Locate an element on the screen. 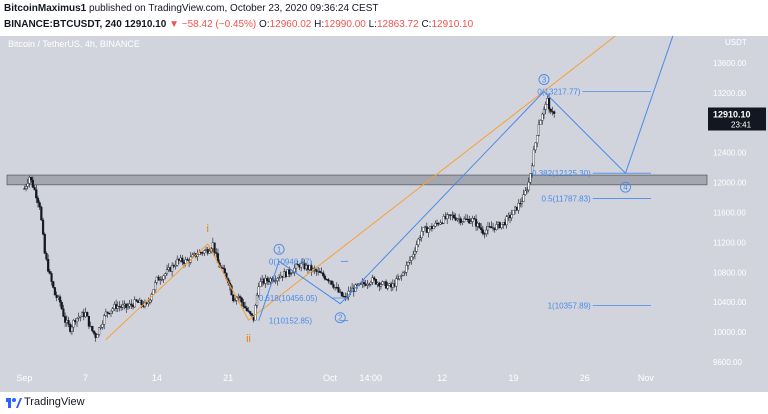 This screenshot has width=768, height=414. time-tick-label: 21 is located at coordinates (228, 378).